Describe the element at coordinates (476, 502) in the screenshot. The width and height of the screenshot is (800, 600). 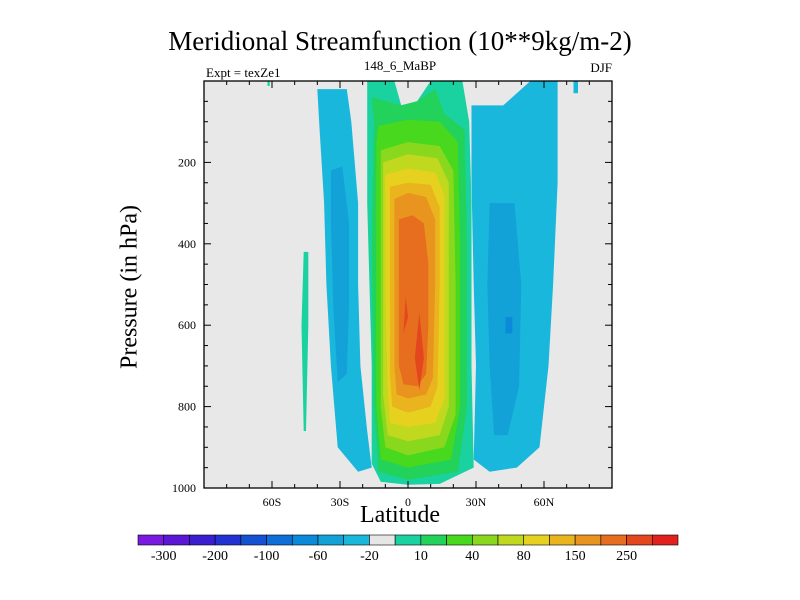
I see `x-tick-label: 30N` at that location.